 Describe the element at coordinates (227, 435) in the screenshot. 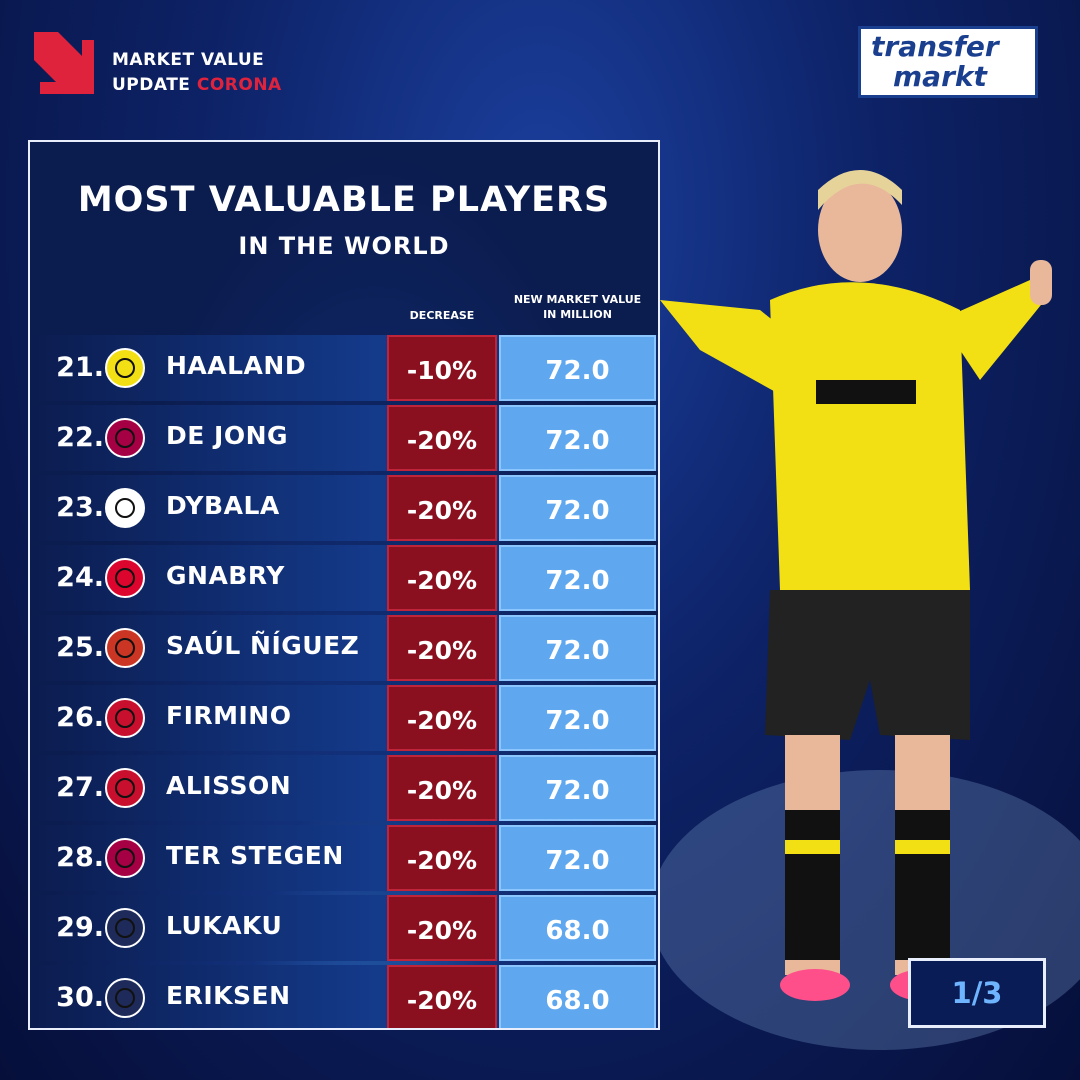

I see `player-name: DE JONG` at that location.